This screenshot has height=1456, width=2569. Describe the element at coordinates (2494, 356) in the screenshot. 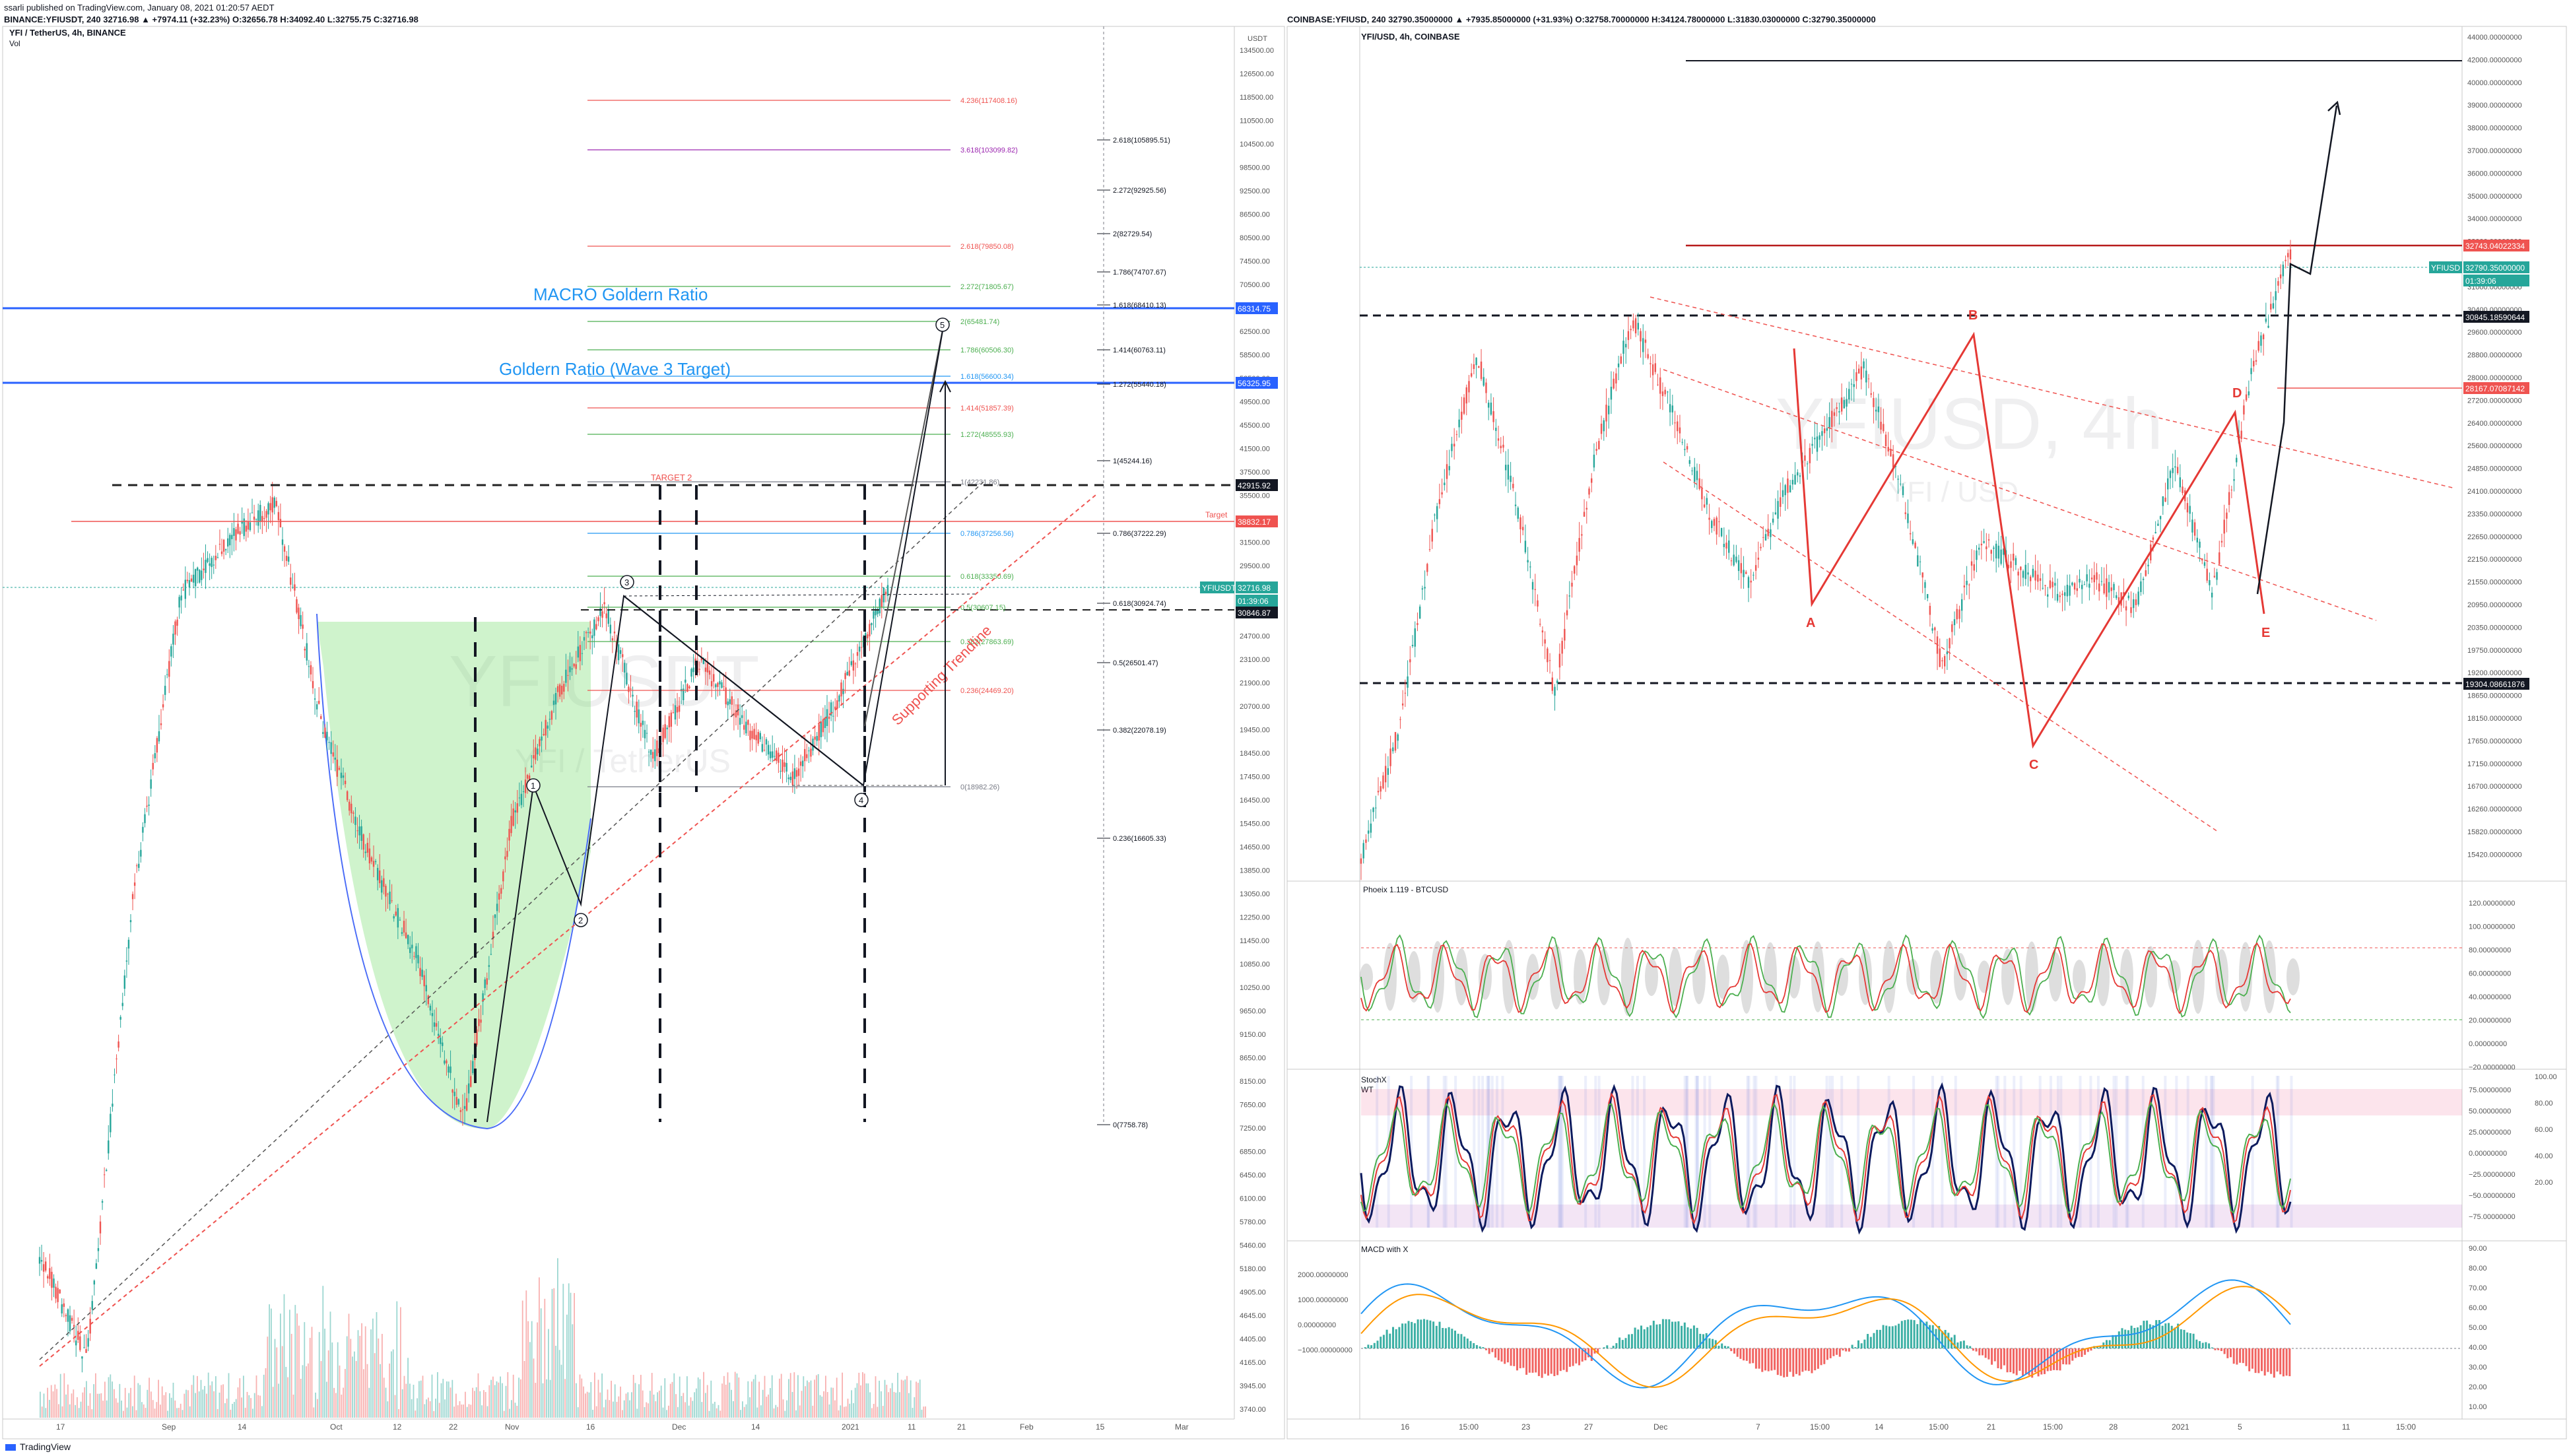

I see `right-price-label: 28800.00000000` at that location.